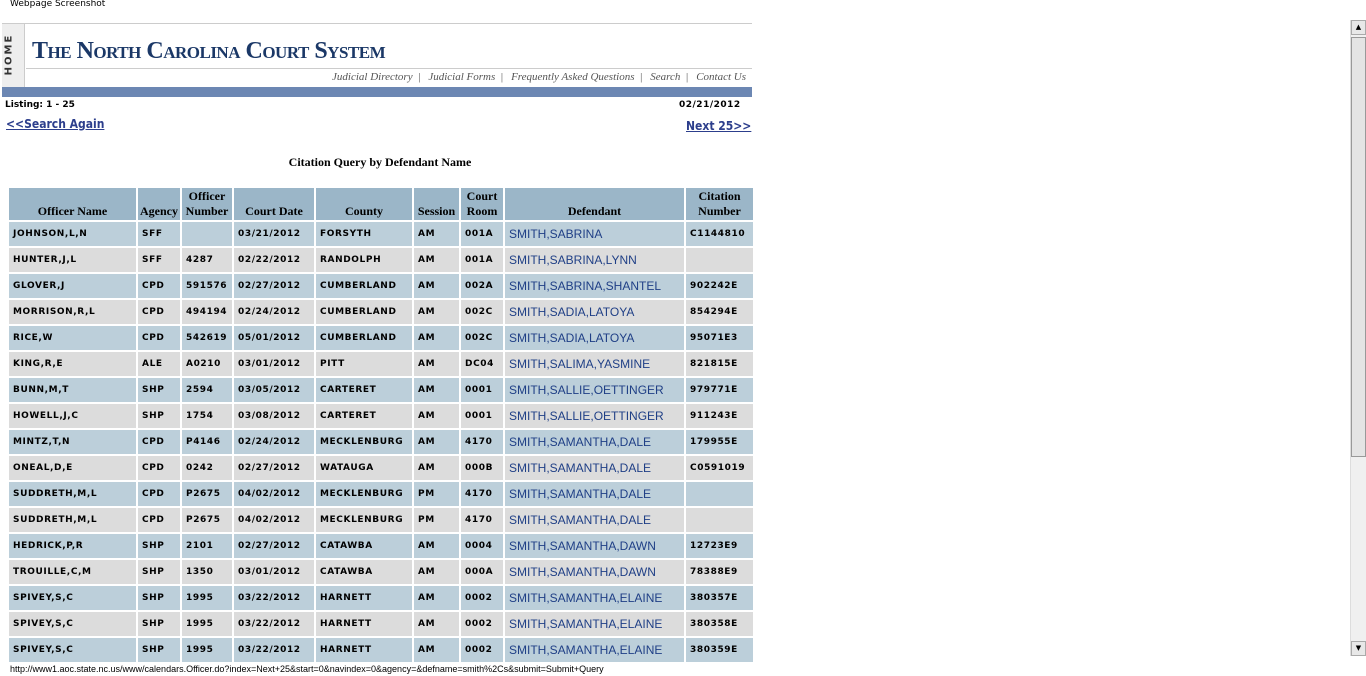  Describe the element at coordinates (665, 77) in the screenshot. I see `nav-search: Search` at that location.